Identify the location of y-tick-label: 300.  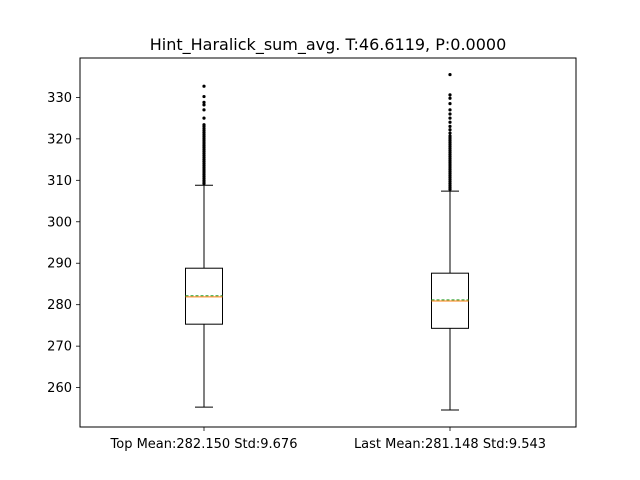
(59, 222).